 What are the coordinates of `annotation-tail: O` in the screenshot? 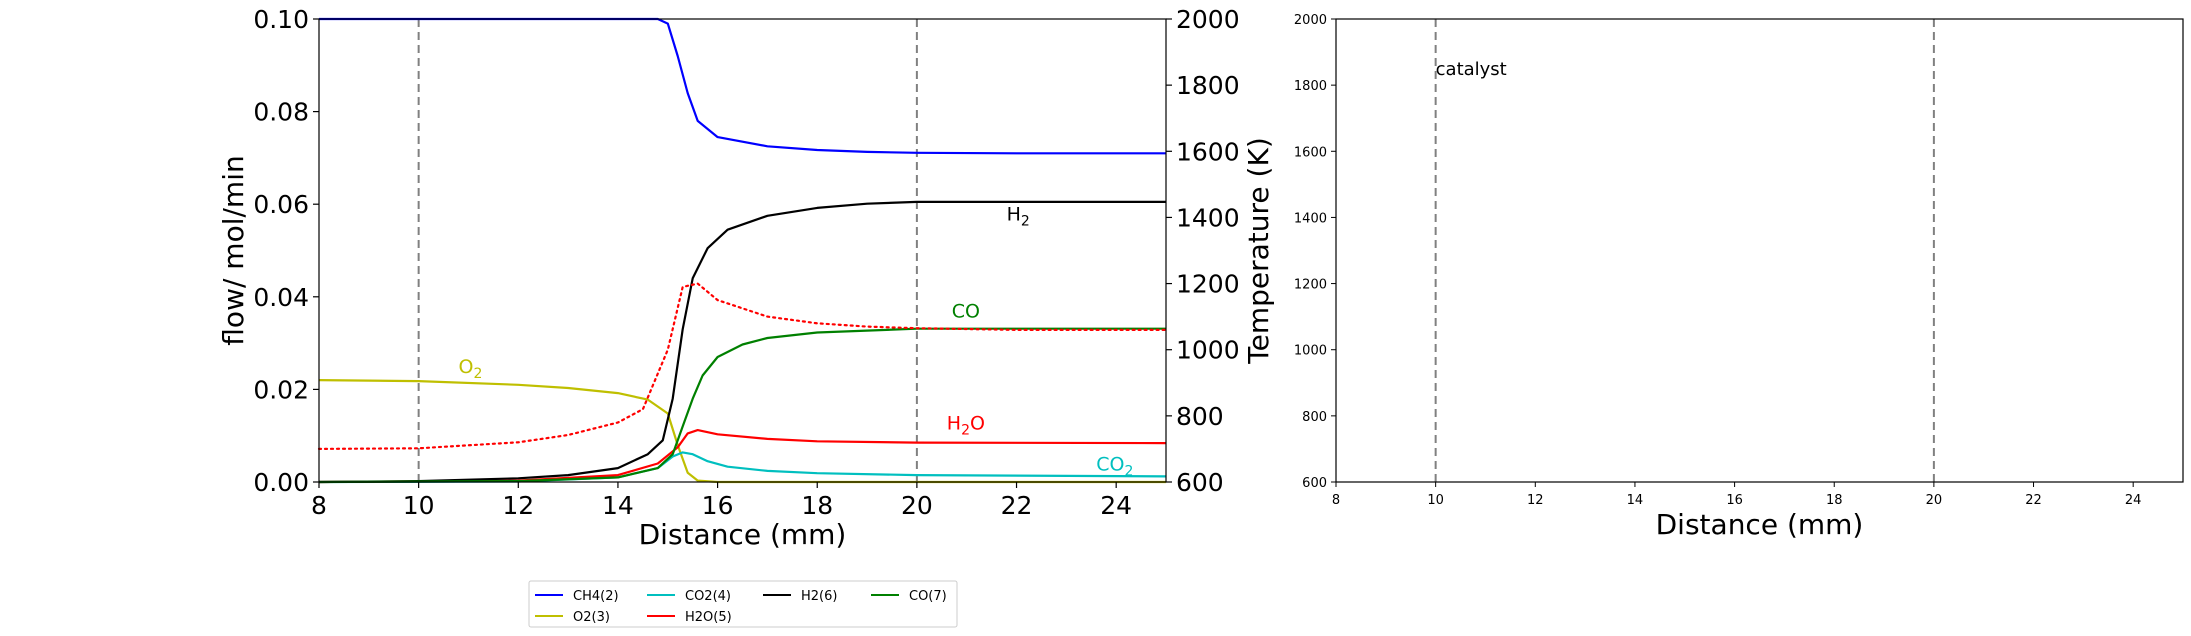 It's located at (977, 424).